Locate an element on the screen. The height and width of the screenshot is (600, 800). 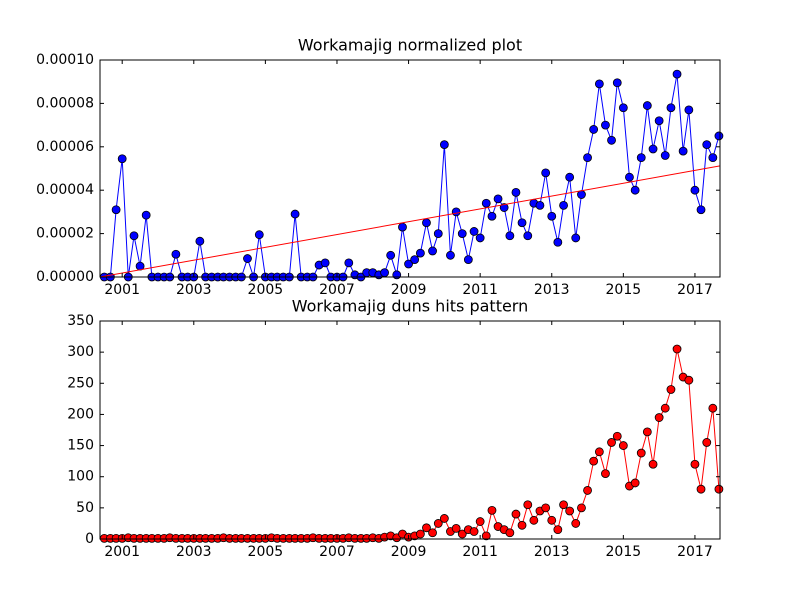
x-tick-label: 2017 is located at coordinates (695, 552).